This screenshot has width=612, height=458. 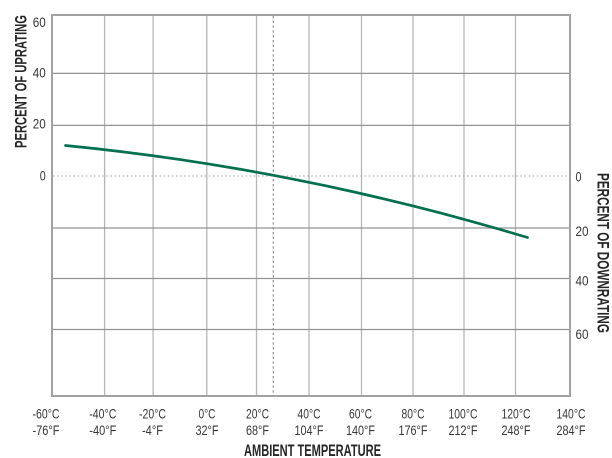 What do you see at coordinates (571, 414) in the screenshot?
I see `svg-text: 140°C` at bounding box center [571, 414].